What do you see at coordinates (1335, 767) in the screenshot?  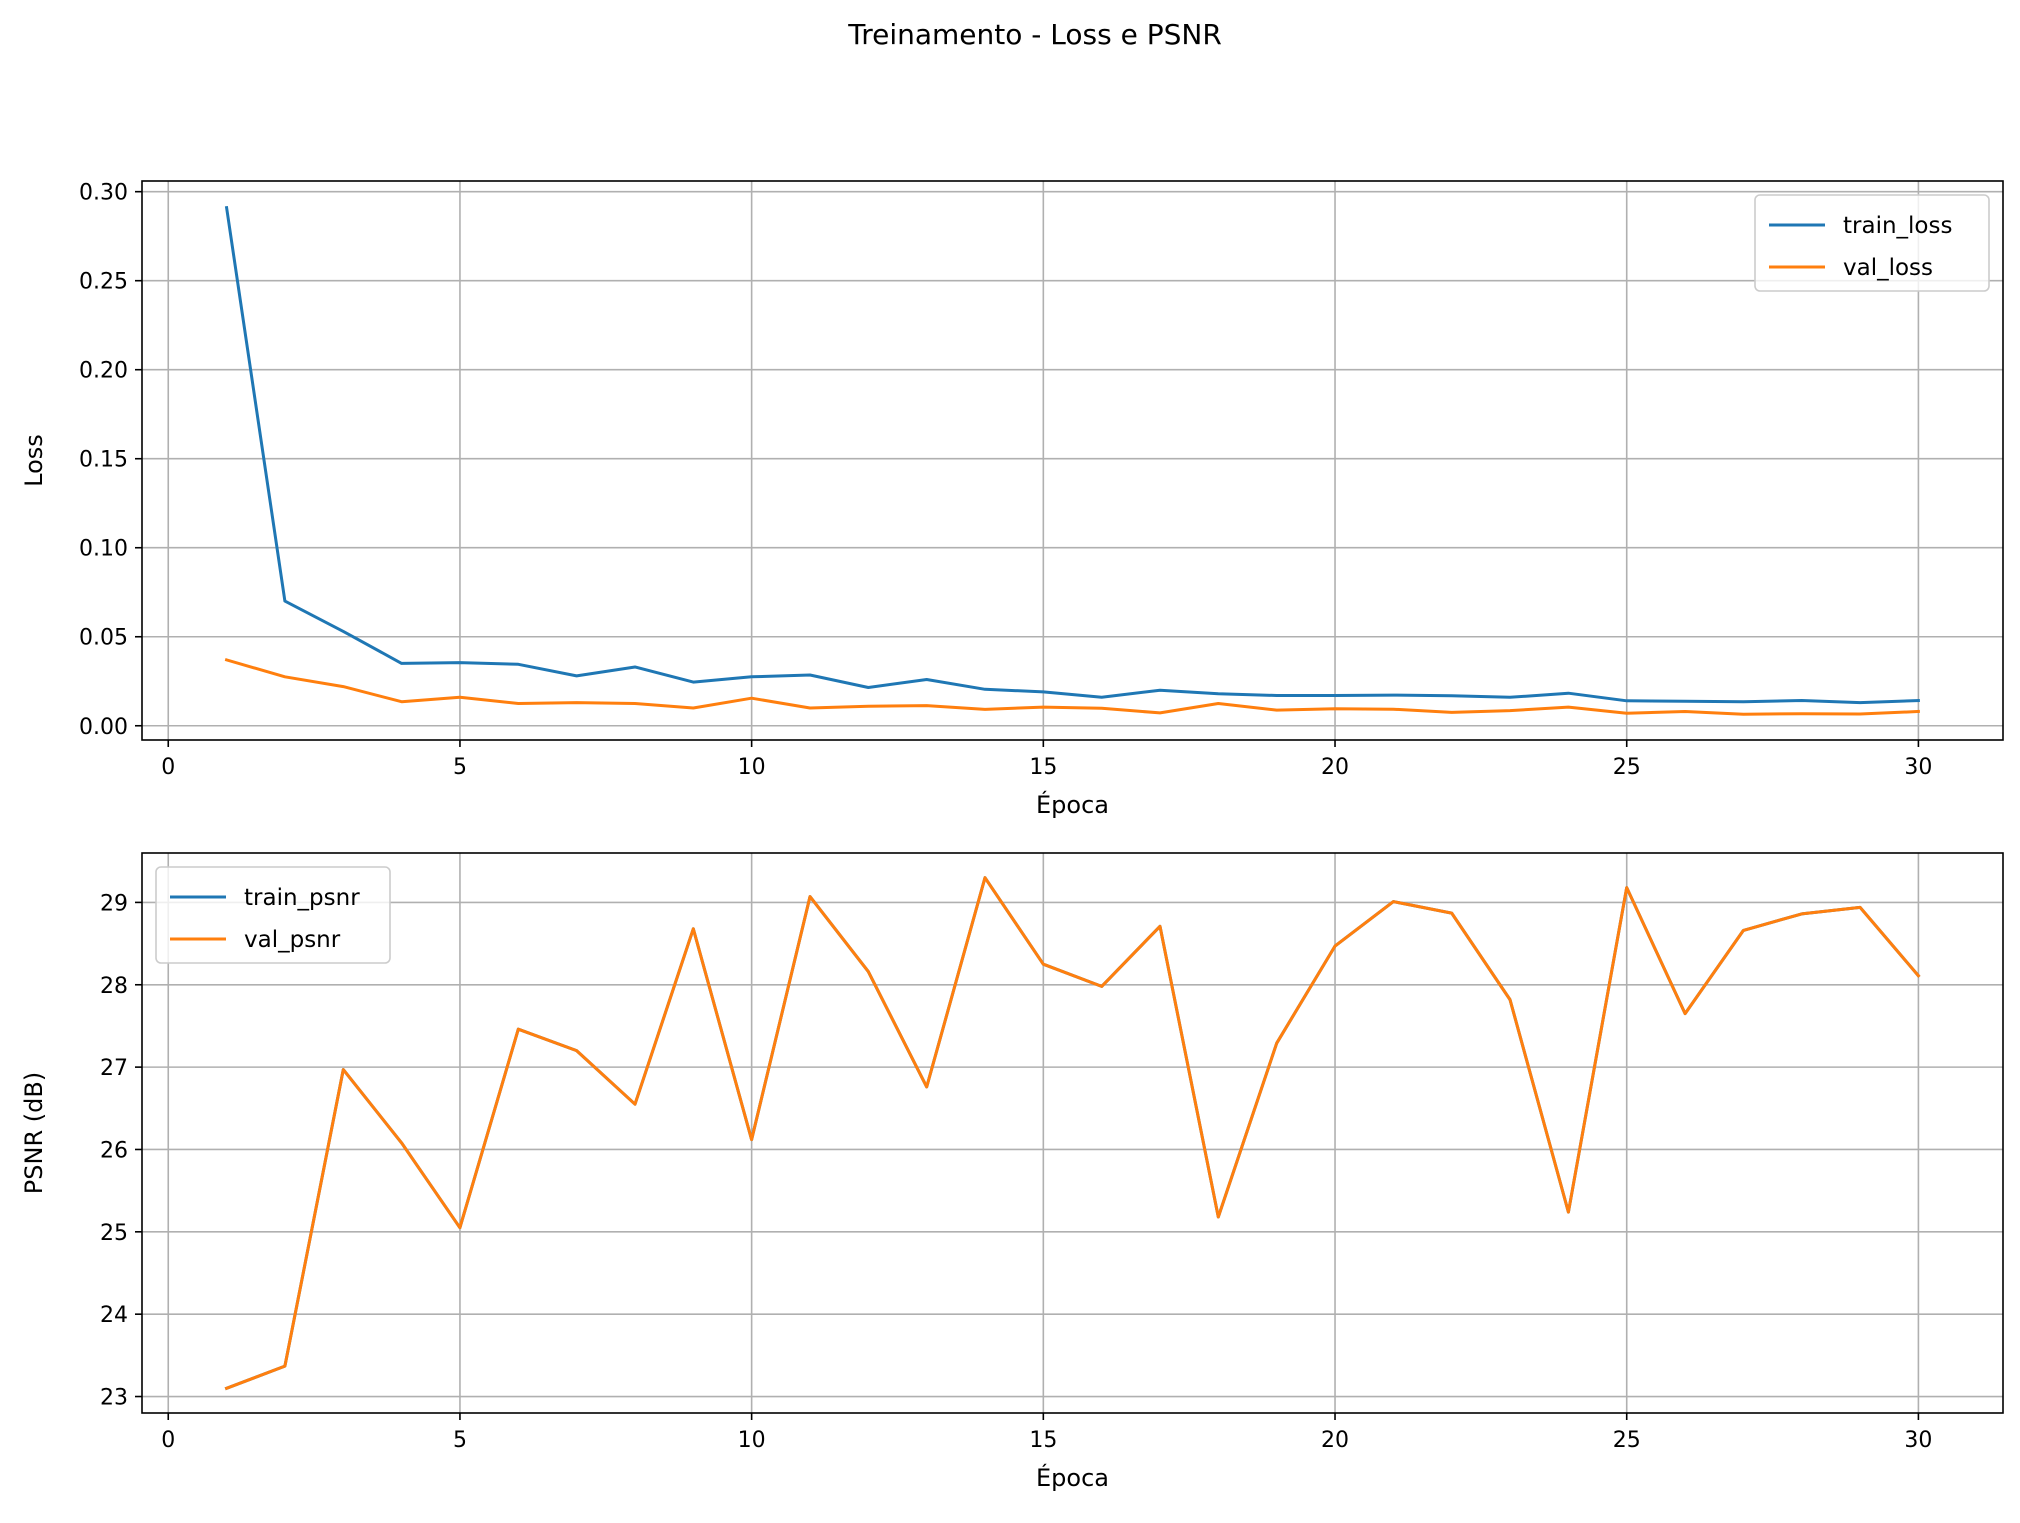 I see `loss-xtick-label: 20` at bounding box center [1335, 767].